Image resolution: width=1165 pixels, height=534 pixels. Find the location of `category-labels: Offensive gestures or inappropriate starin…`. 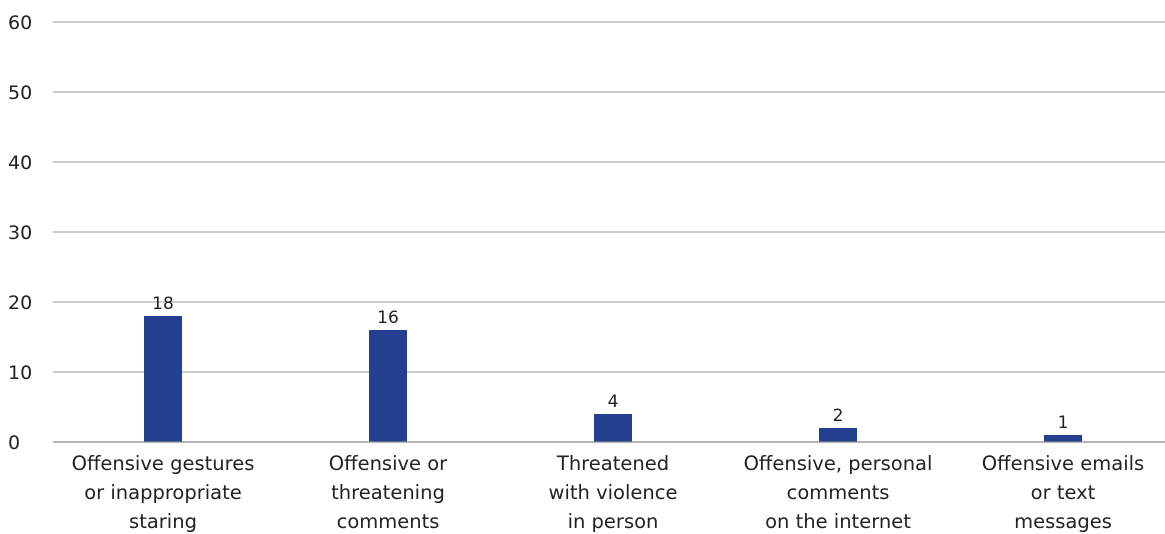

category-labels: Offensive gestures or inappropriate starin… is located at coordinates (608, 492).